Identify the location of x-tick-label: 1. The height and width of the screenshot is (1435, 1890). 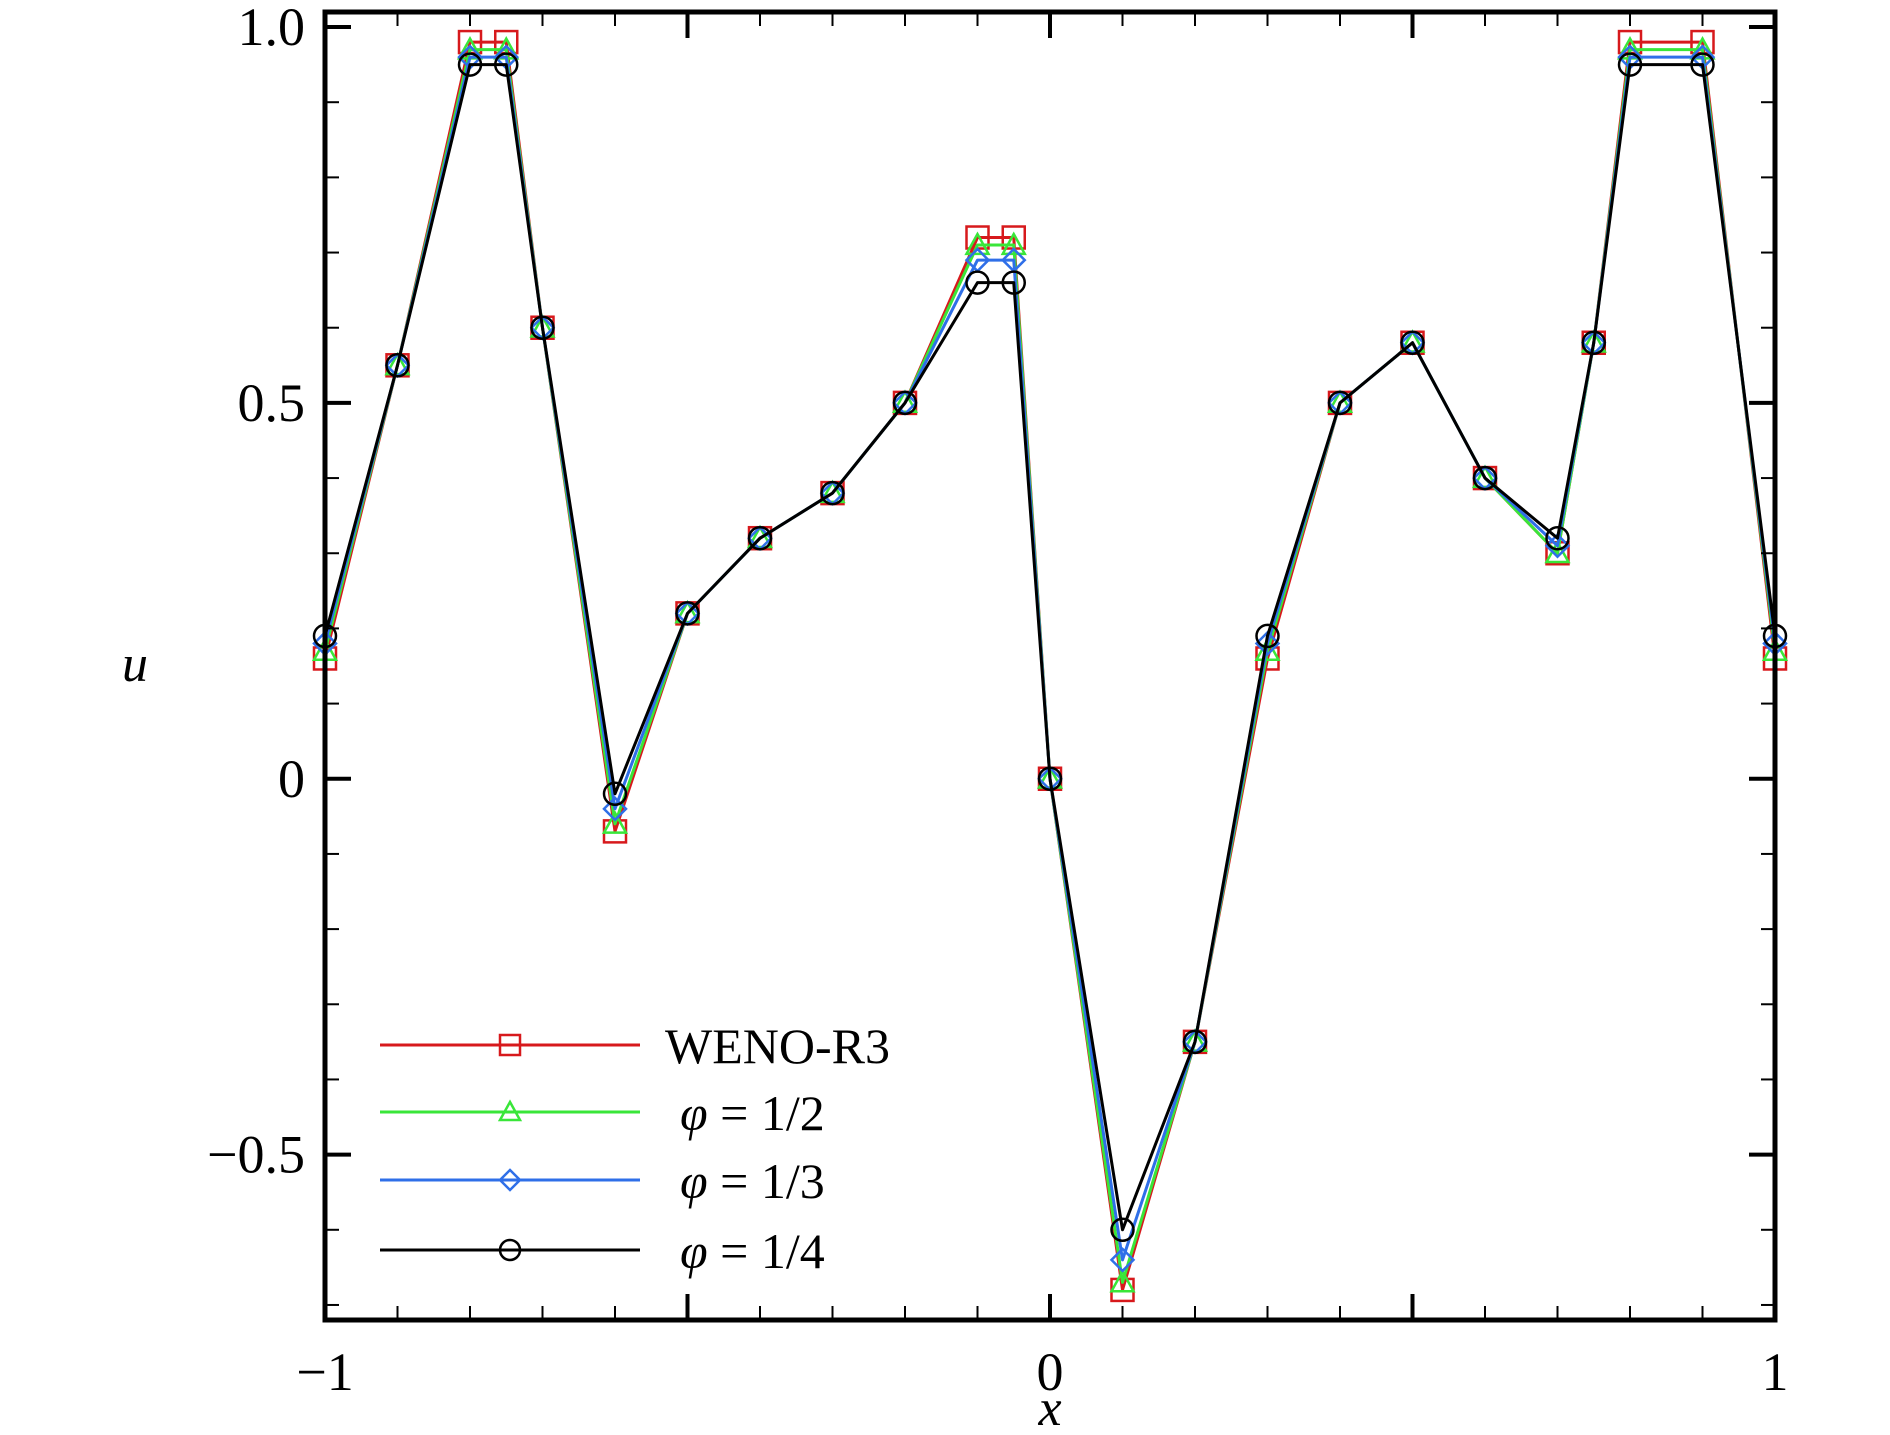
(1775, 1372).